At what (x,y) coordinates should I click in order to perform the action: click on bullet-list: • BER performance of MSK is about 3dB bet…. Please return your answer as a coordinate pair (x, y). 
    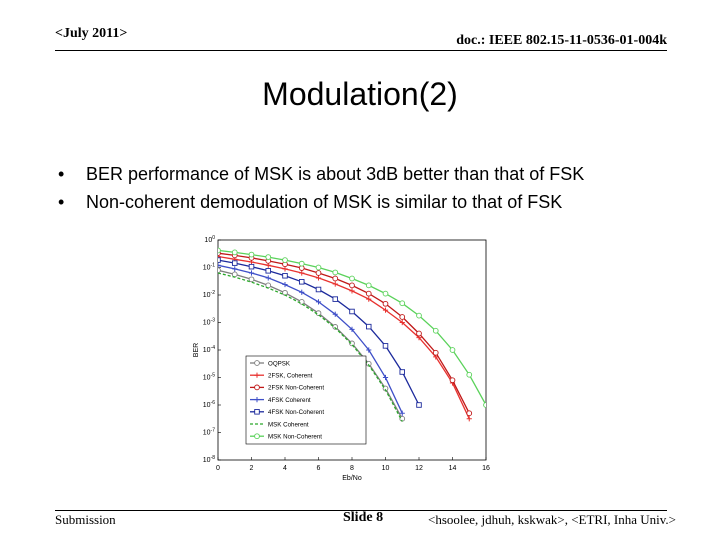
    Looking at the image, I should click on (321, 188).